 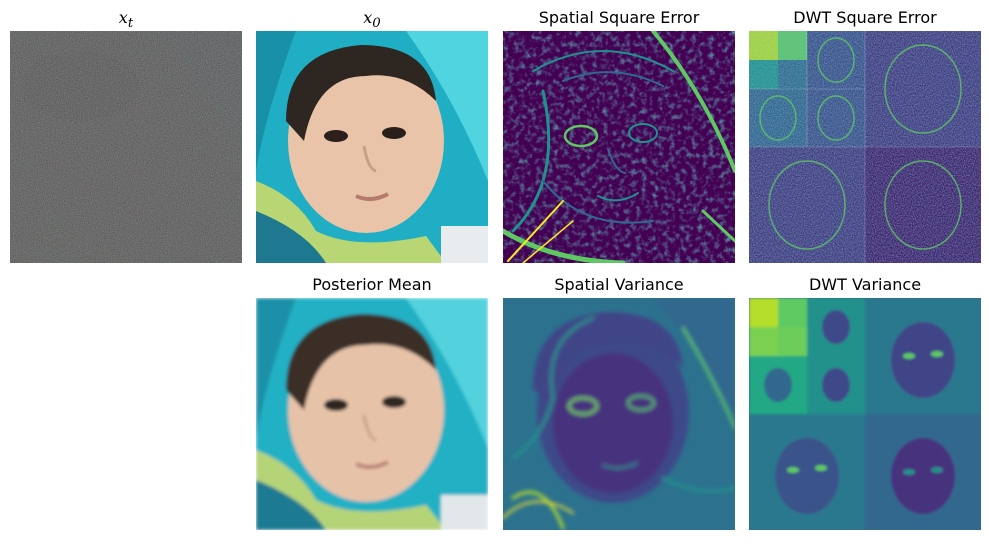 I want to click on dwt-variance-title: DWT Variance, so click(x=865, y=284).